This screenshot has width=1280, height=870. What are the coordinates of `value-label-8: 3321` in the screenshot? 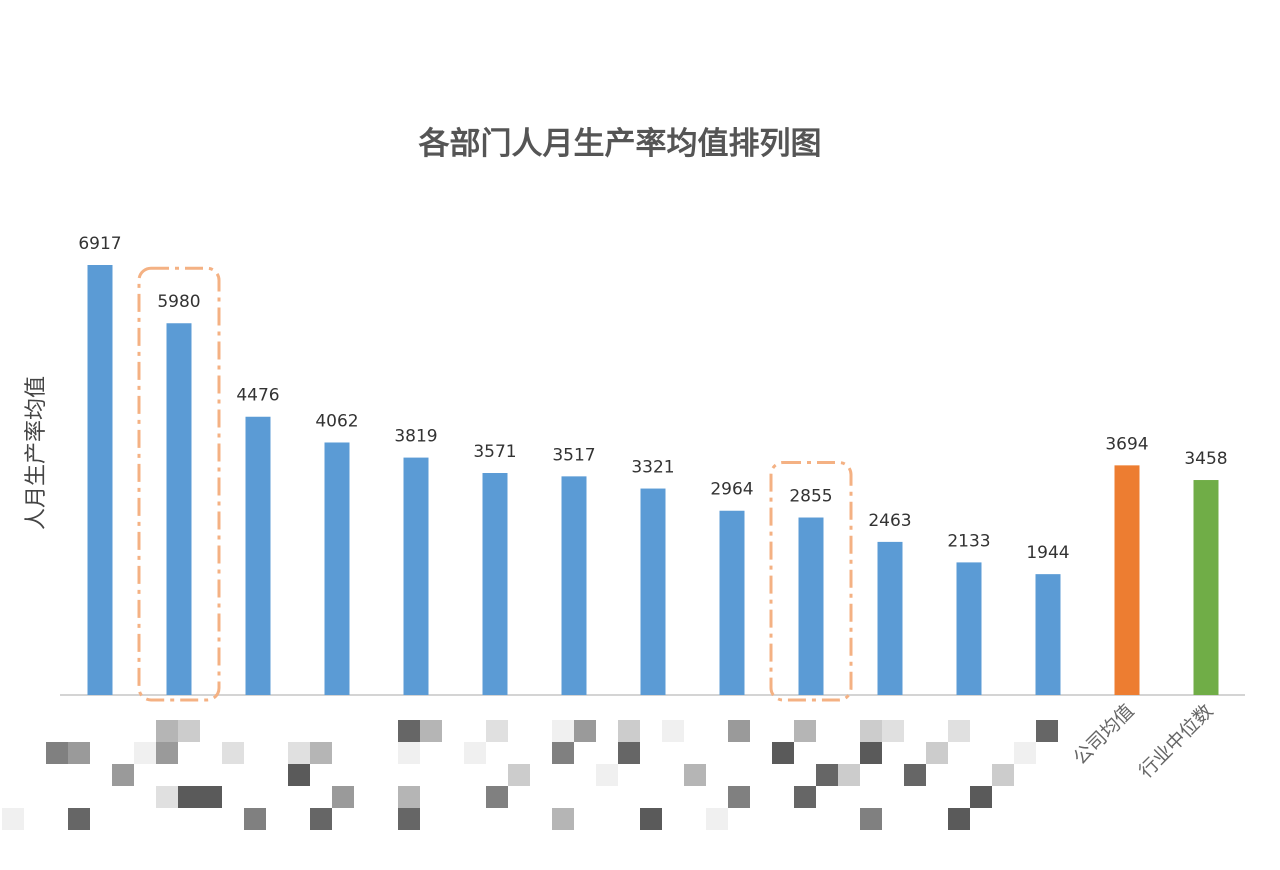 It's located at (652, 468).